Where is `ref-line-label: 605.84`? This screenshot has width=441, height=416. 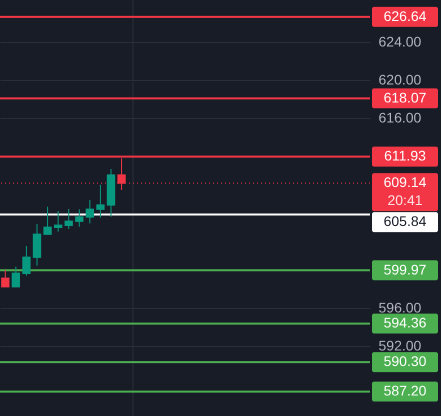
ref-line-label: 605.84 is located at coordinates (405, 221).